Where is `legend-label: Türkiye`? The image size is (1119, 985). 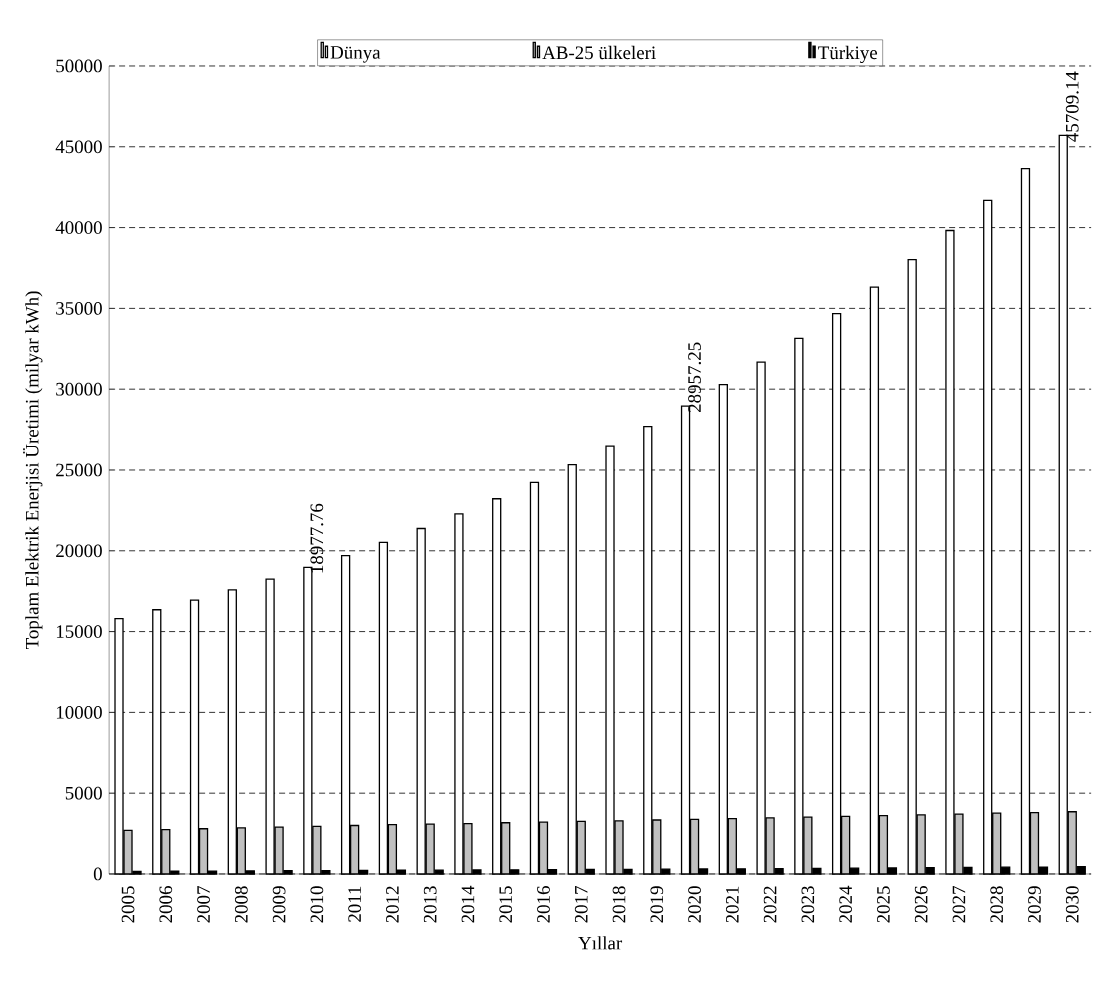
legend-label: Türkiye is located at coordinates (848, 54).